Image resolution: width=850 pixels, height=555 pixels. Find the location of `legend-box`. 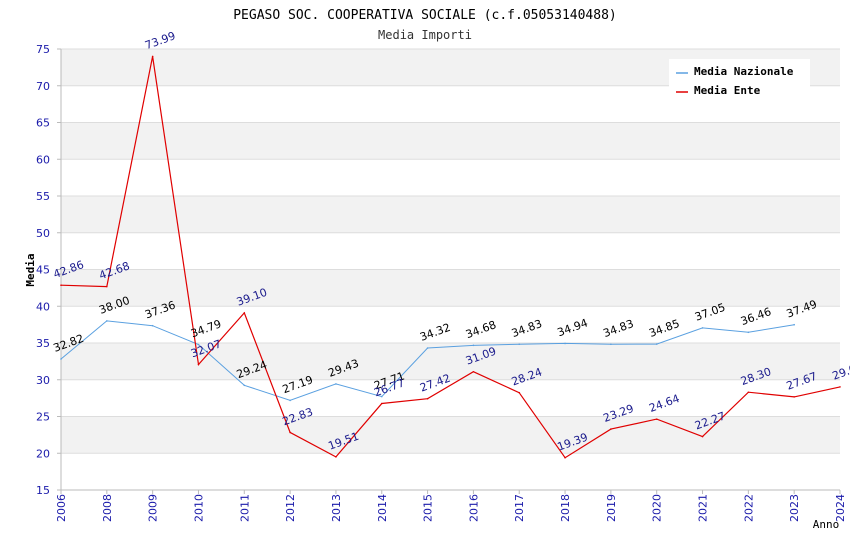

legend-box is located at coordinates (739, 79).